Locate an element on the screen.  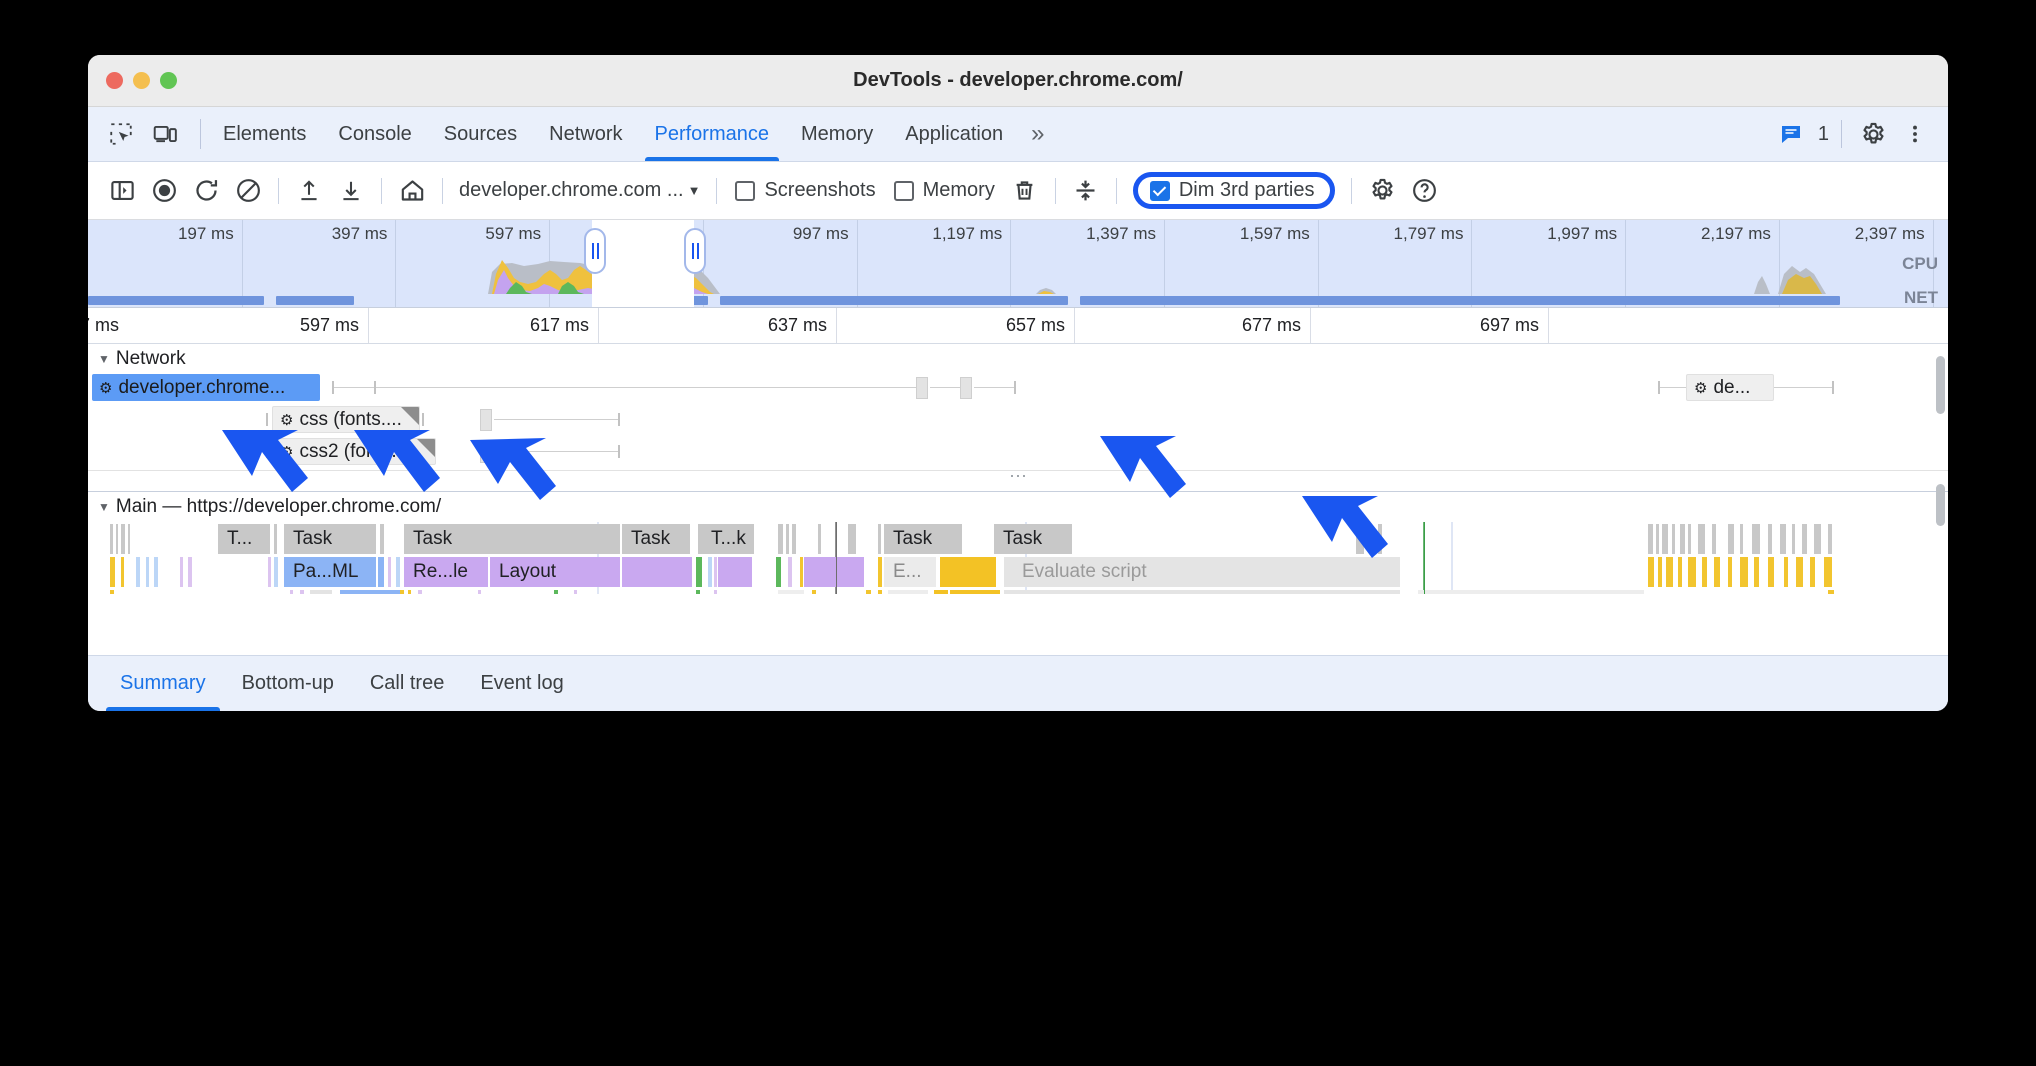
screenshots-checkbox: Screenshots is located at coordinates (805, 190).